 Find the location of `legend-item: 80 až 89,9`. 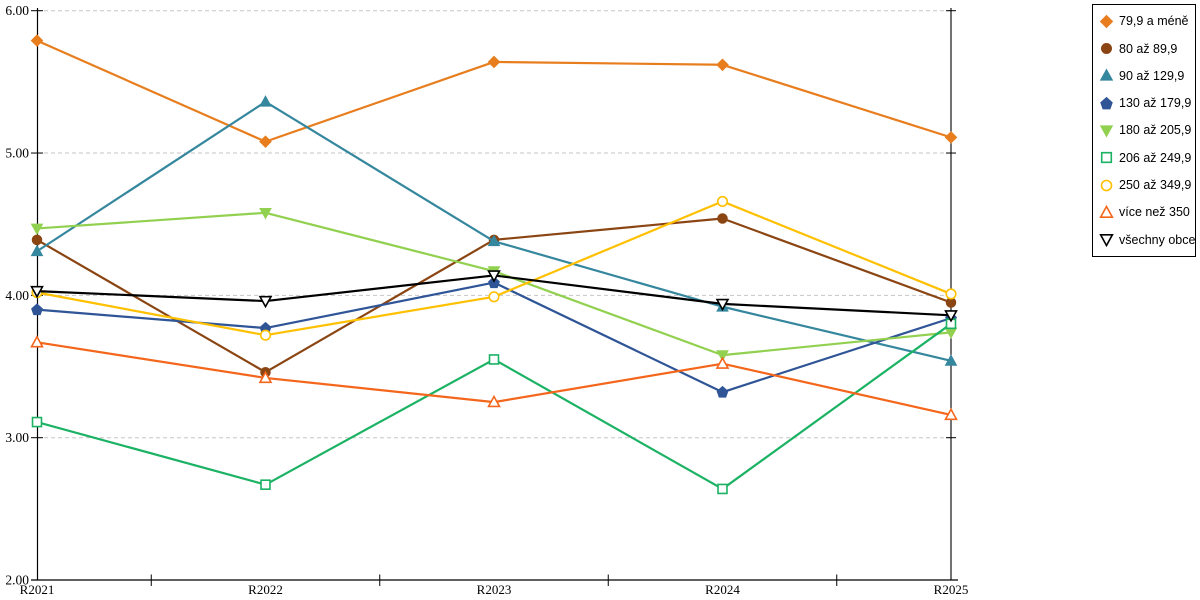

legend-item: 80 až 89,9 is located at coordinates (1147, 49).